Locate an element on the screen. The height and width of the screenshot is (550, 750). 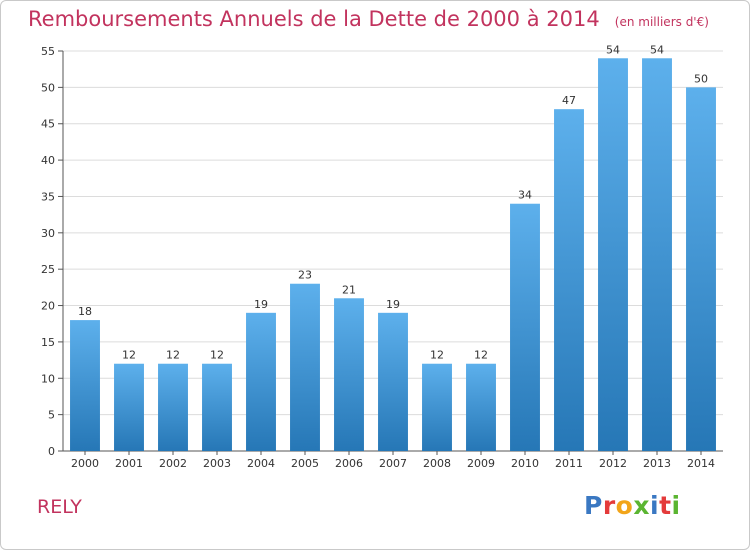
y-tick-label: 25 is located at coordinates (48, 269).